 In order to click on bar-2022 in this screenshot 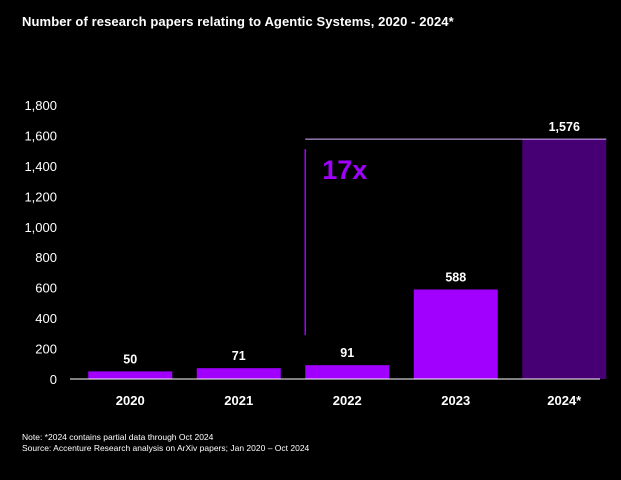, I will do `click(347, 372)`.